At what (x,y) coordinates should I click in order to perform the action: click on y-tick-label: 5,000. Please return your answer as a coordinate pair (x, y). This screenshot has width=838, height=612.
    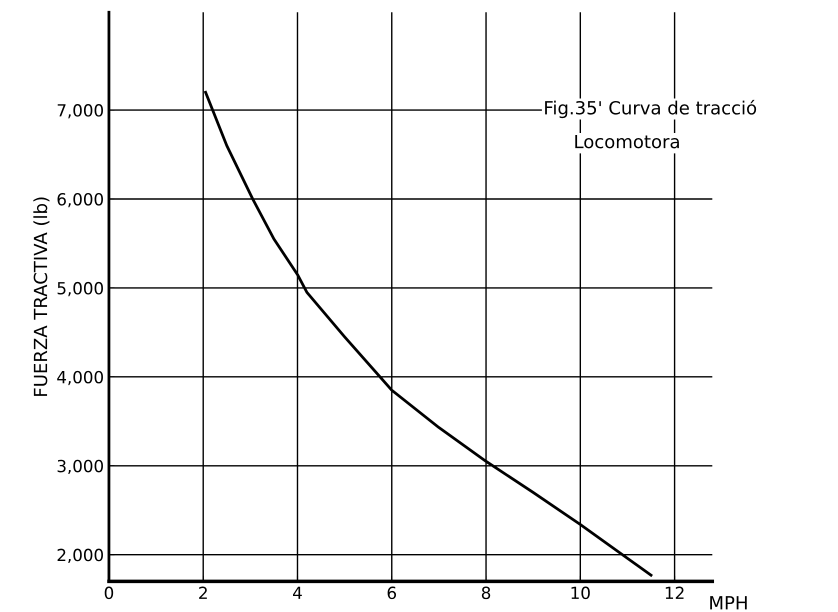
    Looking at the image, I should click on (80, 289).